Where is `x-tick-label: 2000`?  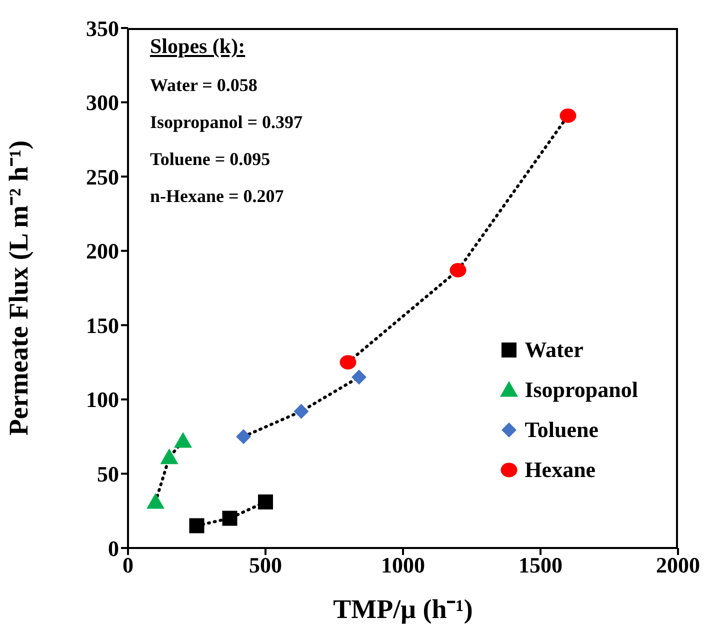
x-tick-label: 2000 is located at coordinates (678, 565).